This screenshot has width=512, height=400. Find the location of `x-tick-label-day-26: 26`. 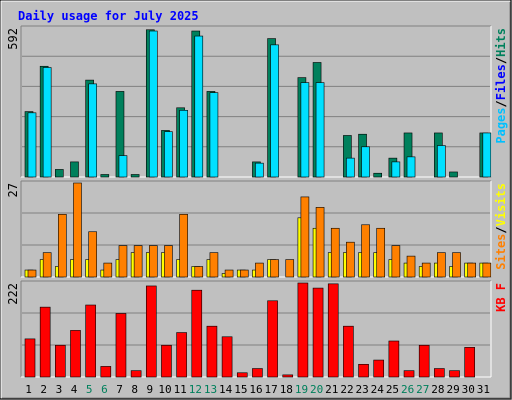

x-tick-label-day-26: 26 is located at coordinates (407, 389).